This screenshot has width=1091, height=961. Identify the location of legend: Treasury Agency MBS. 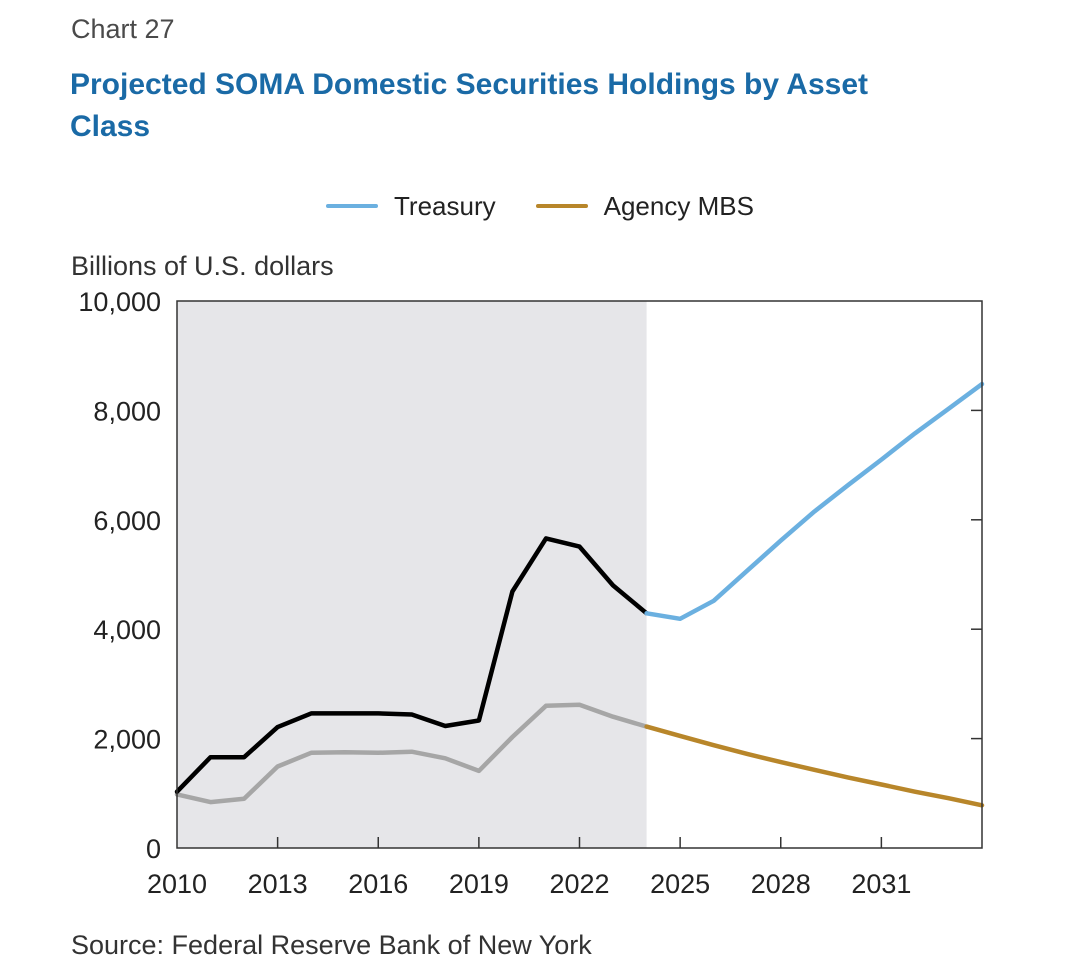
(560, 206).